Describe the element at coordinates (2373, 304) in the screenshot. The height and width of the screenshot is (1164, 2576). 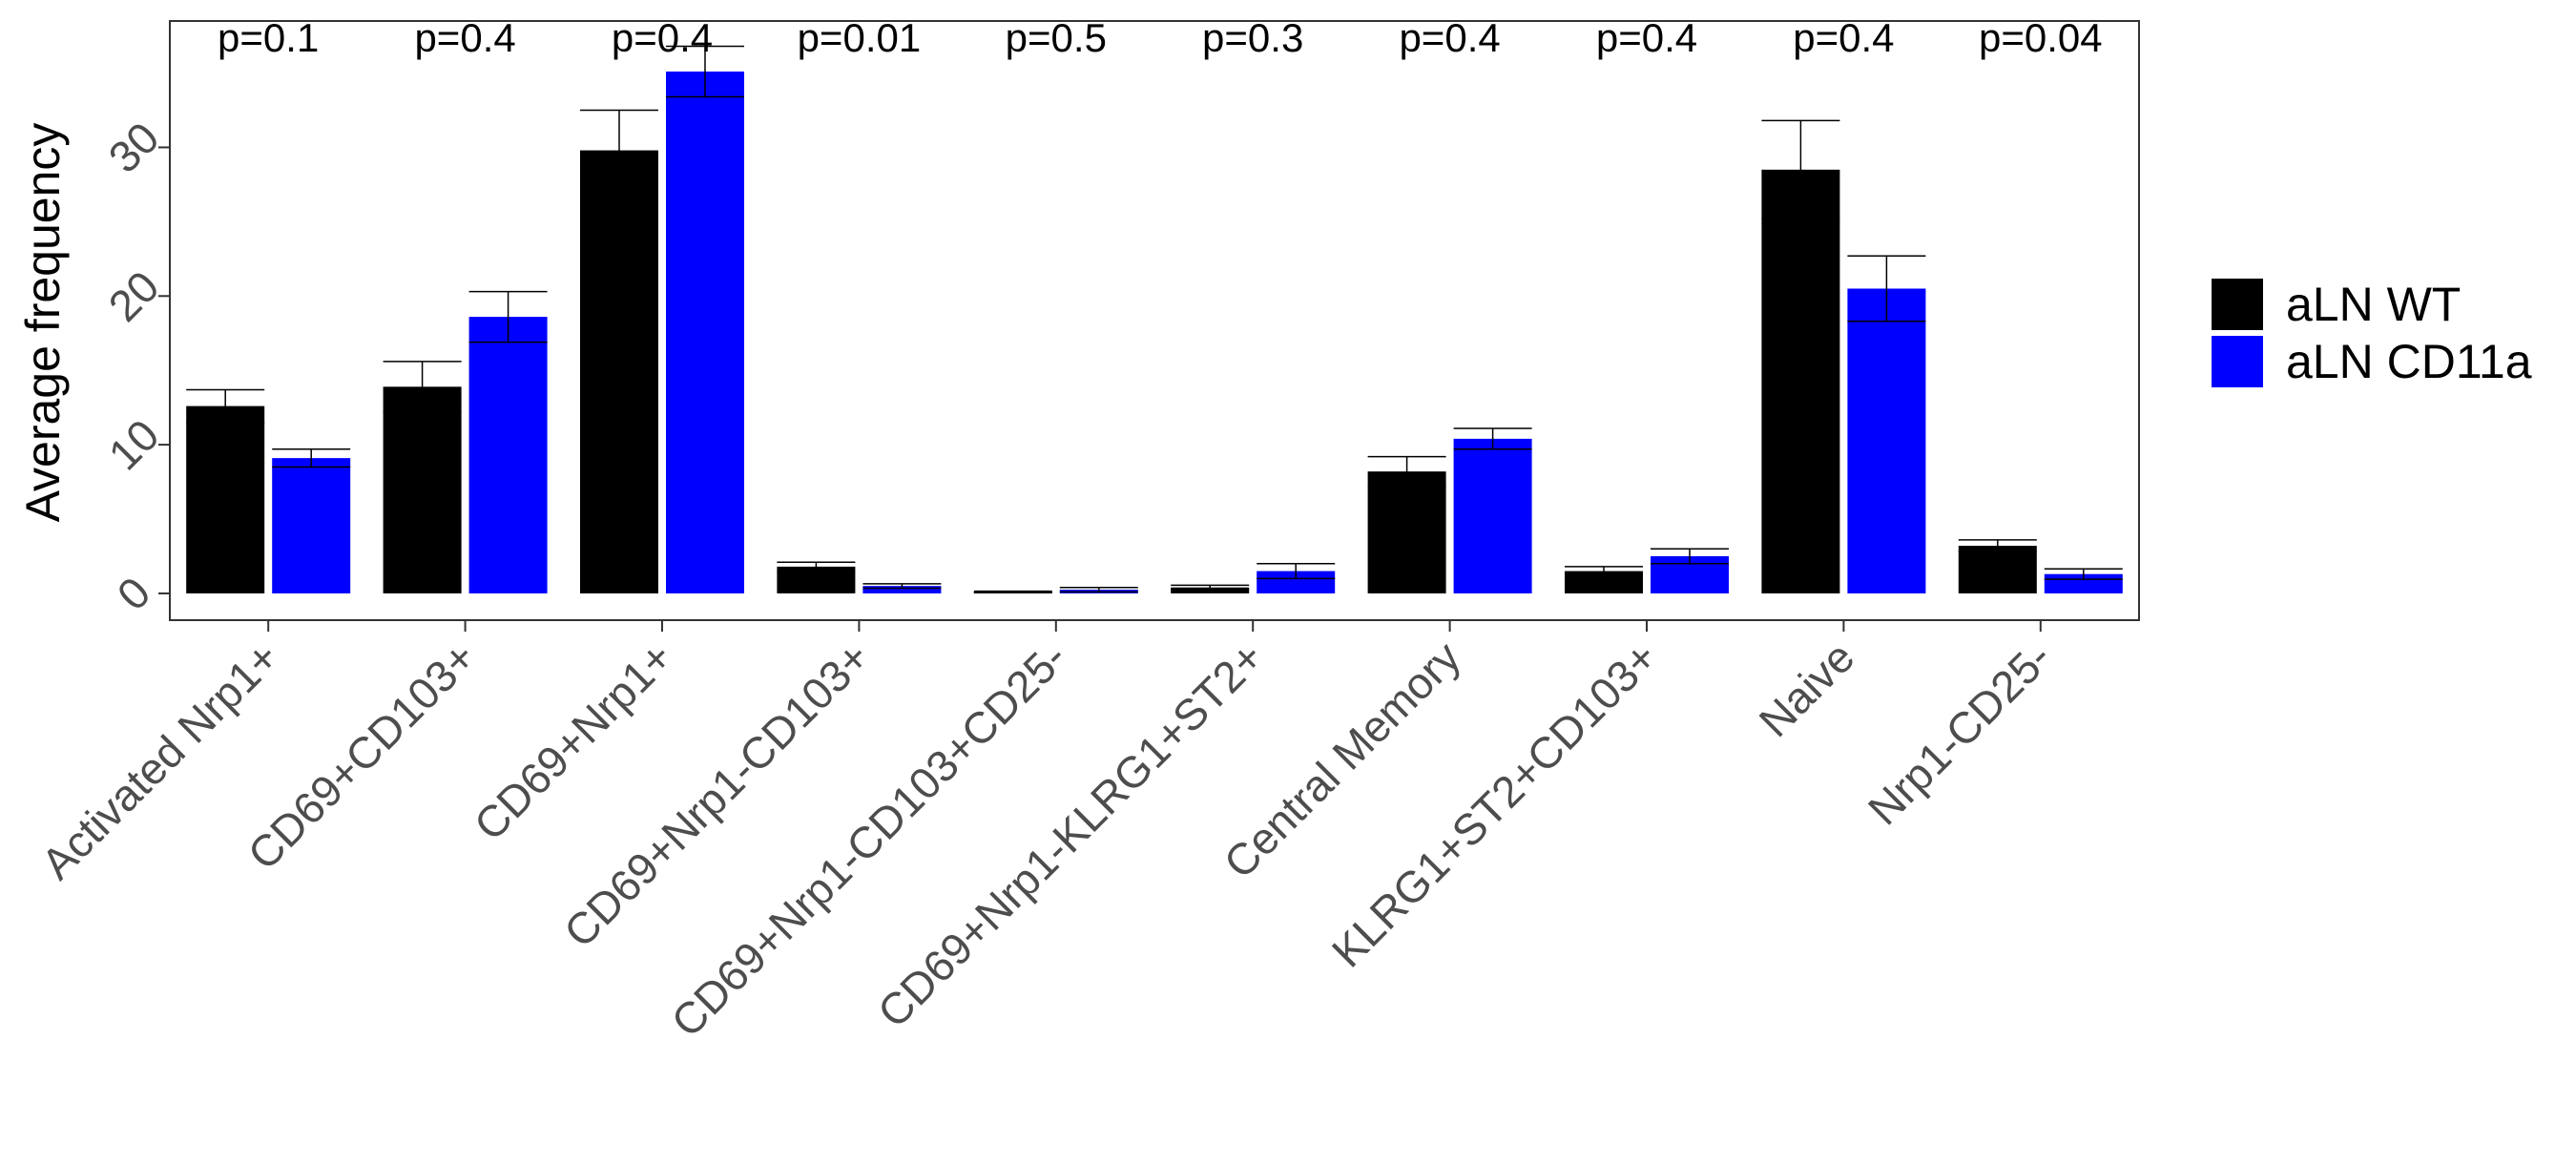
I see `legend-label: aLN WT` at that location.